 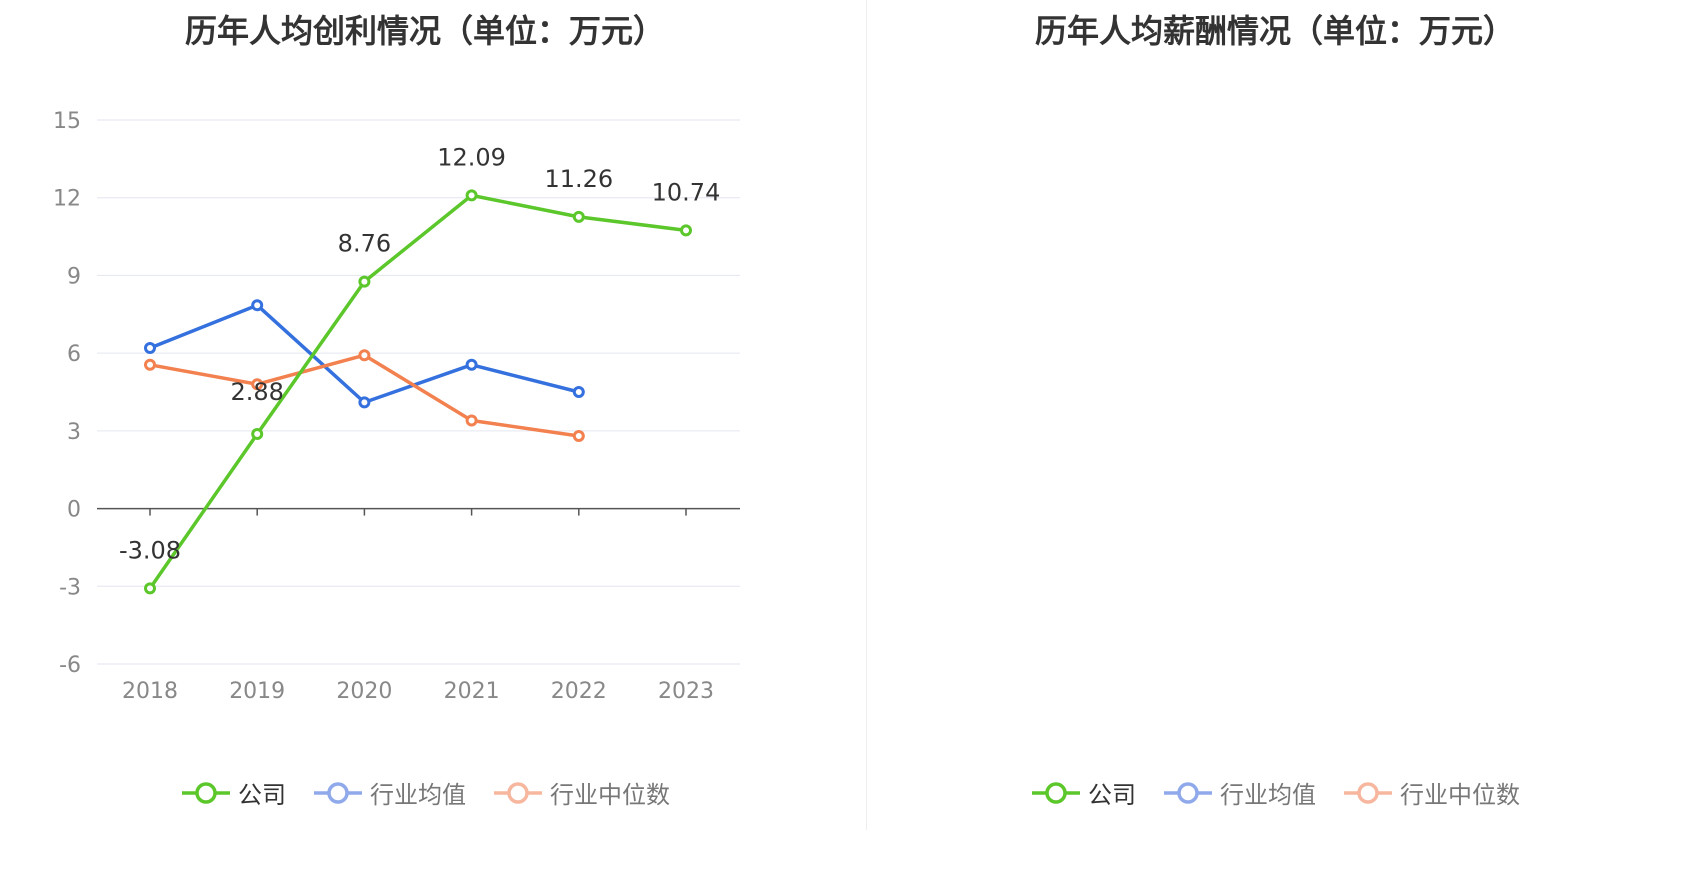 What do you see at coordinates (686, 192) in the screenshot?
I see `data-label: 10.74` at bounding box center [686, 192].